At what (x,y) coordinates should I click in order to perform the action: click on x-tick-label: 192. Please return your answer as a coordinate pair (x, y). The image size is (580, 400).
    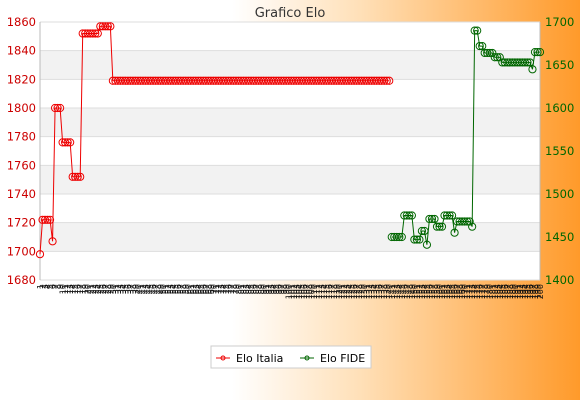
    Looking at the image, I should click on (520, 291).